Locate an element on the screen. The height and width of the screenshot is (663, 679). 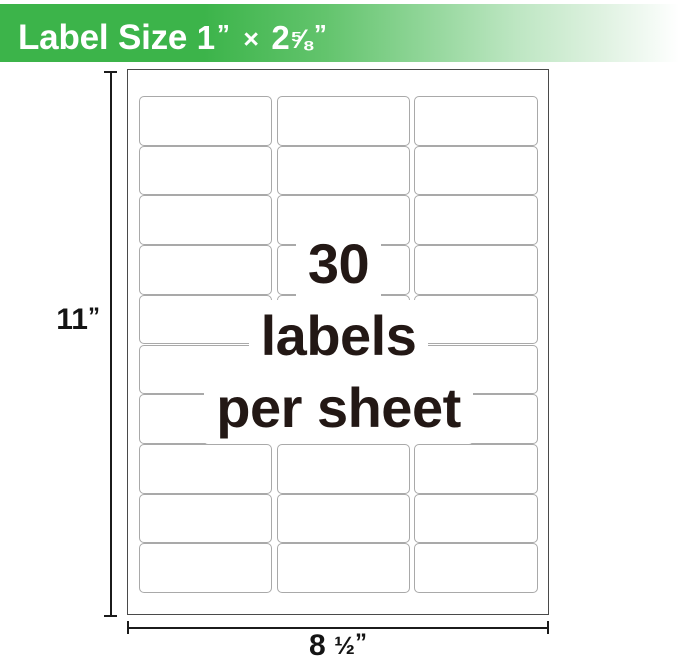
height-dimension-line is located at coordinates (110, 344).